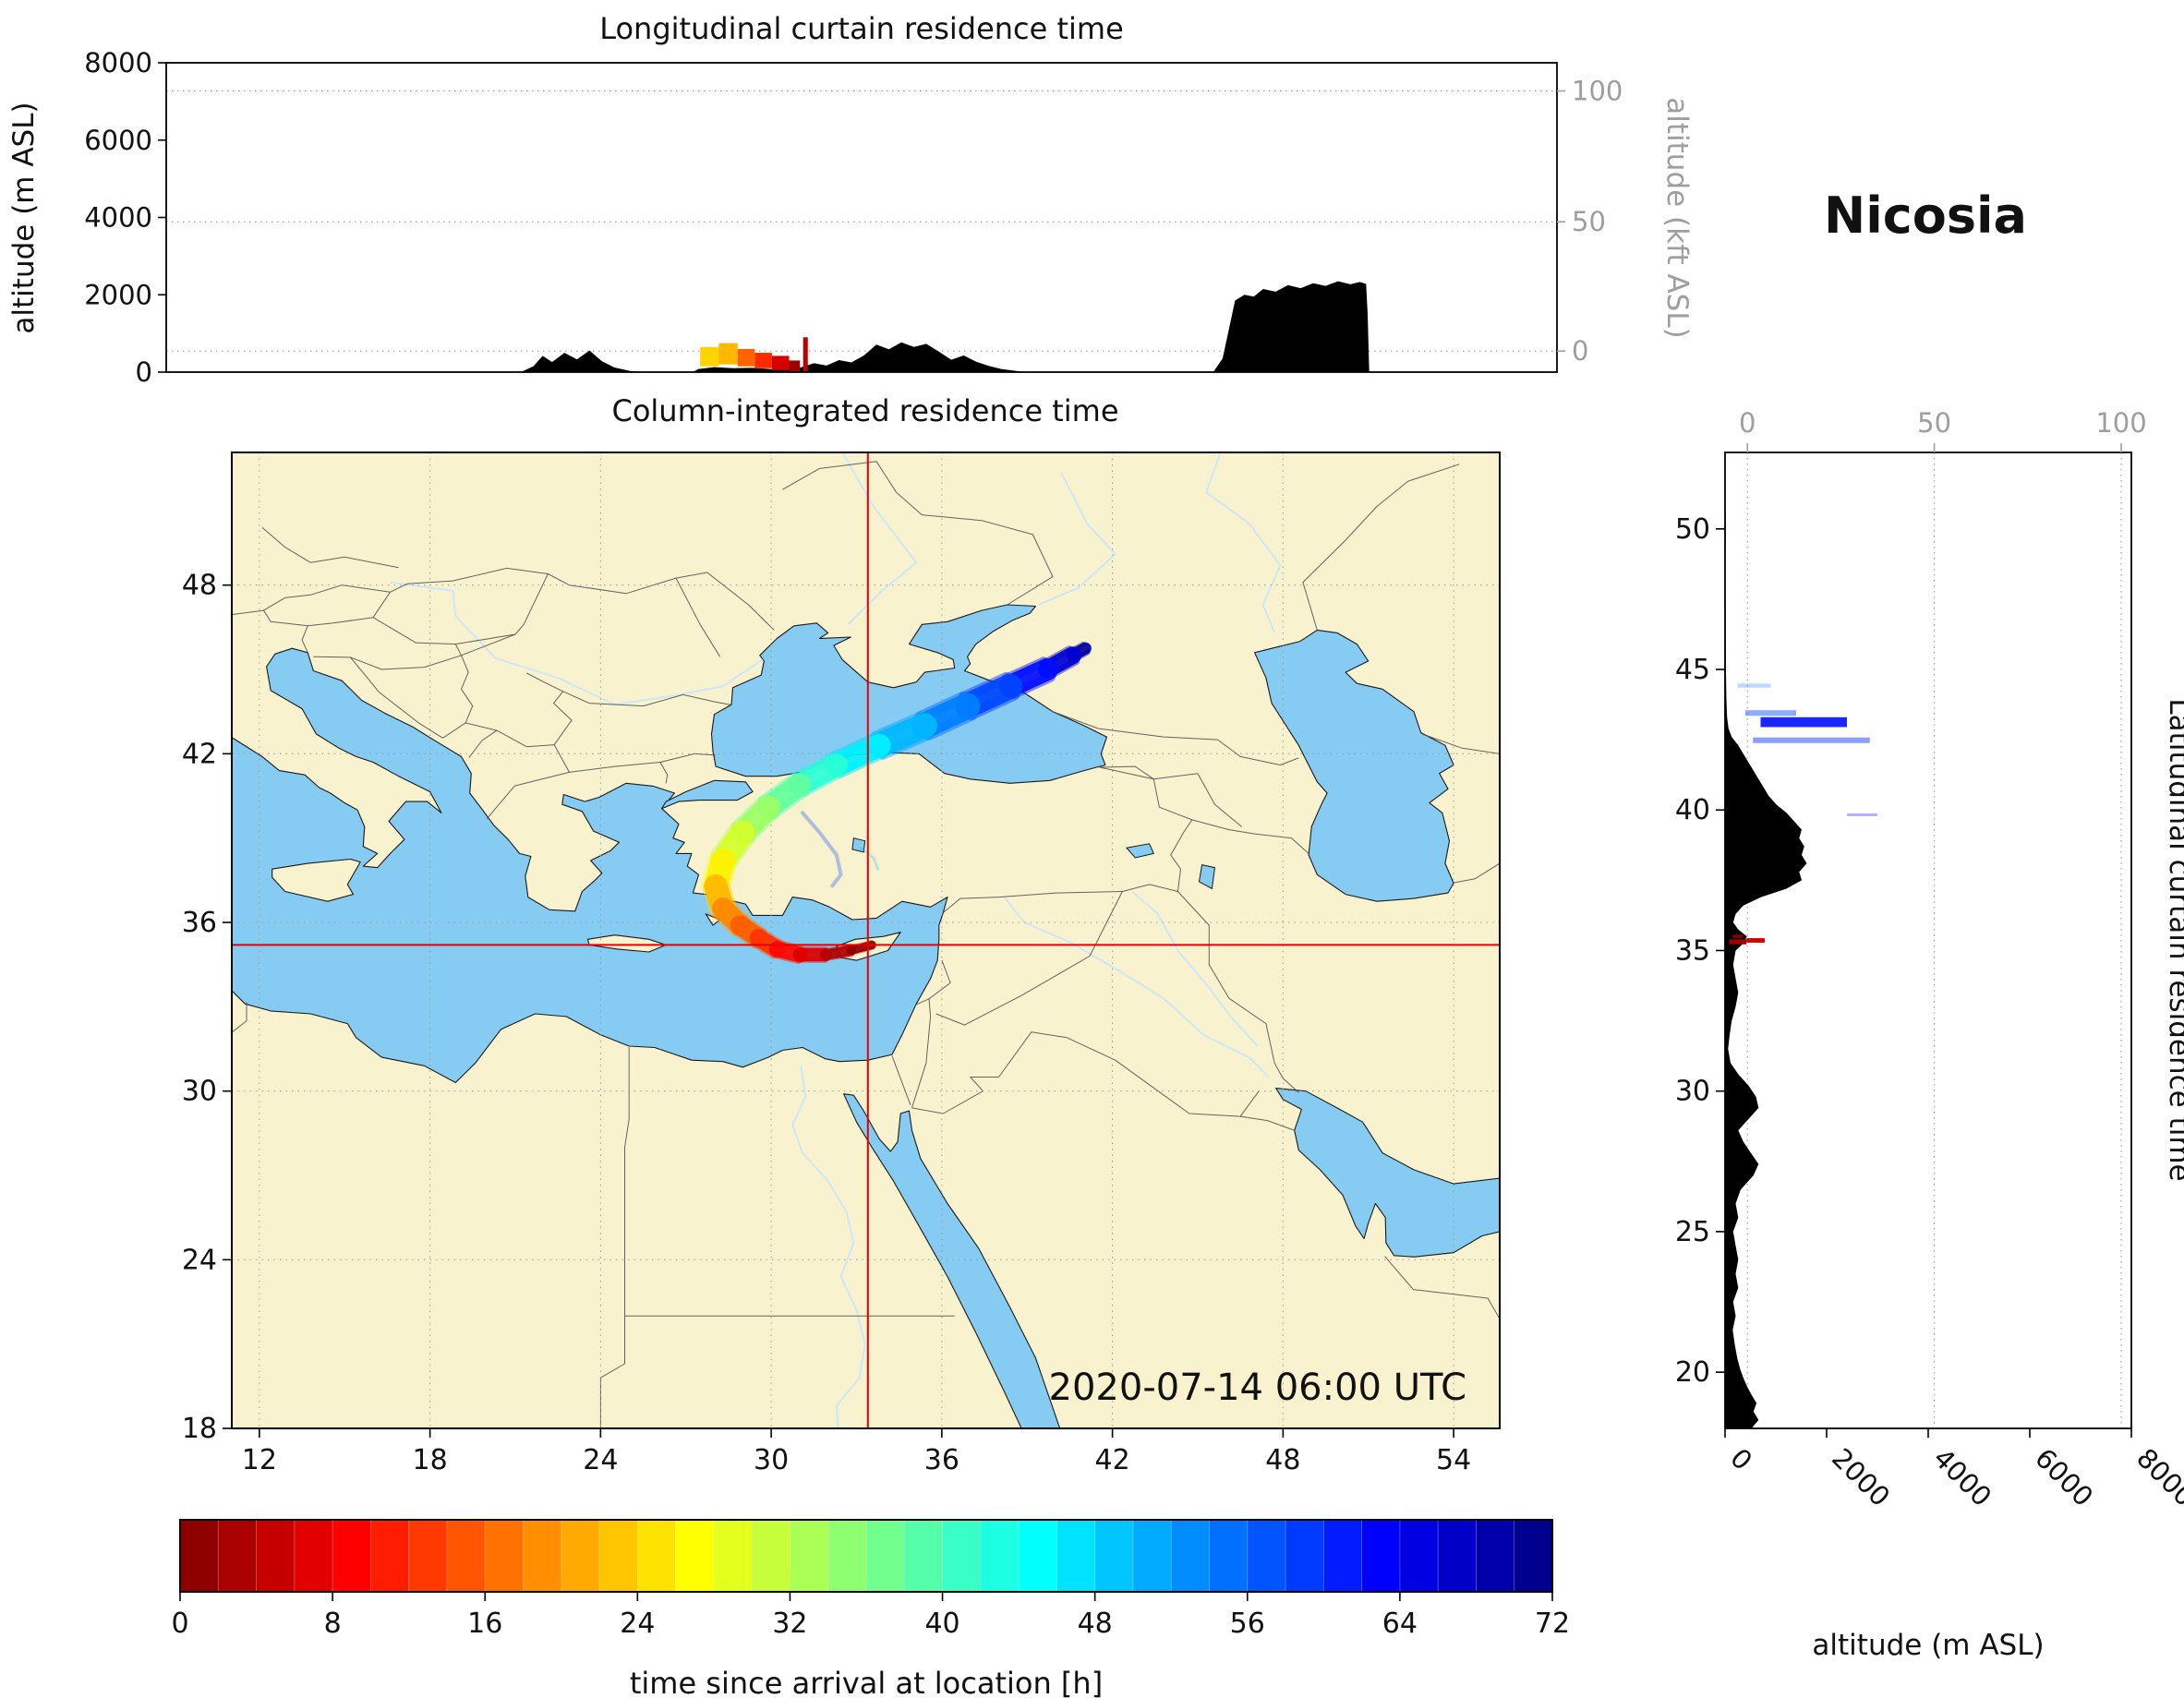 Image resolution: width=2184 pixels, height=1698 pixels. What do you see at coordinates (1453, 1460) in the screenshot?
I see `longitude-tick-label: 54` at bounding box center [1453, 1460].